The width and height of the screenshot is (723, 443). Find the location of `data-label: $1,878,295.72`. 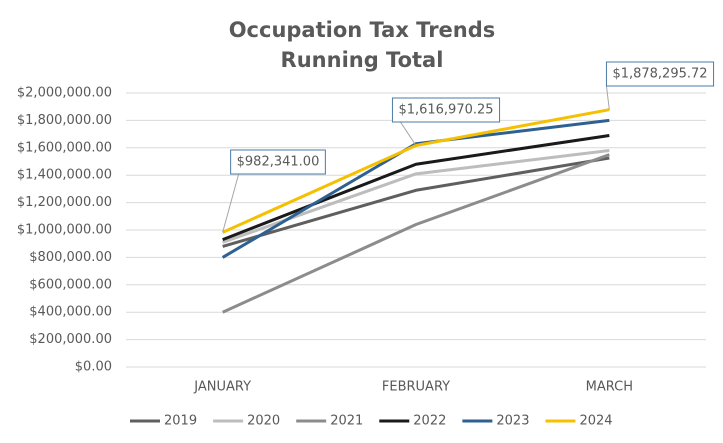

data-label: $1,878,295.72 is located at coordinates (659, 74).